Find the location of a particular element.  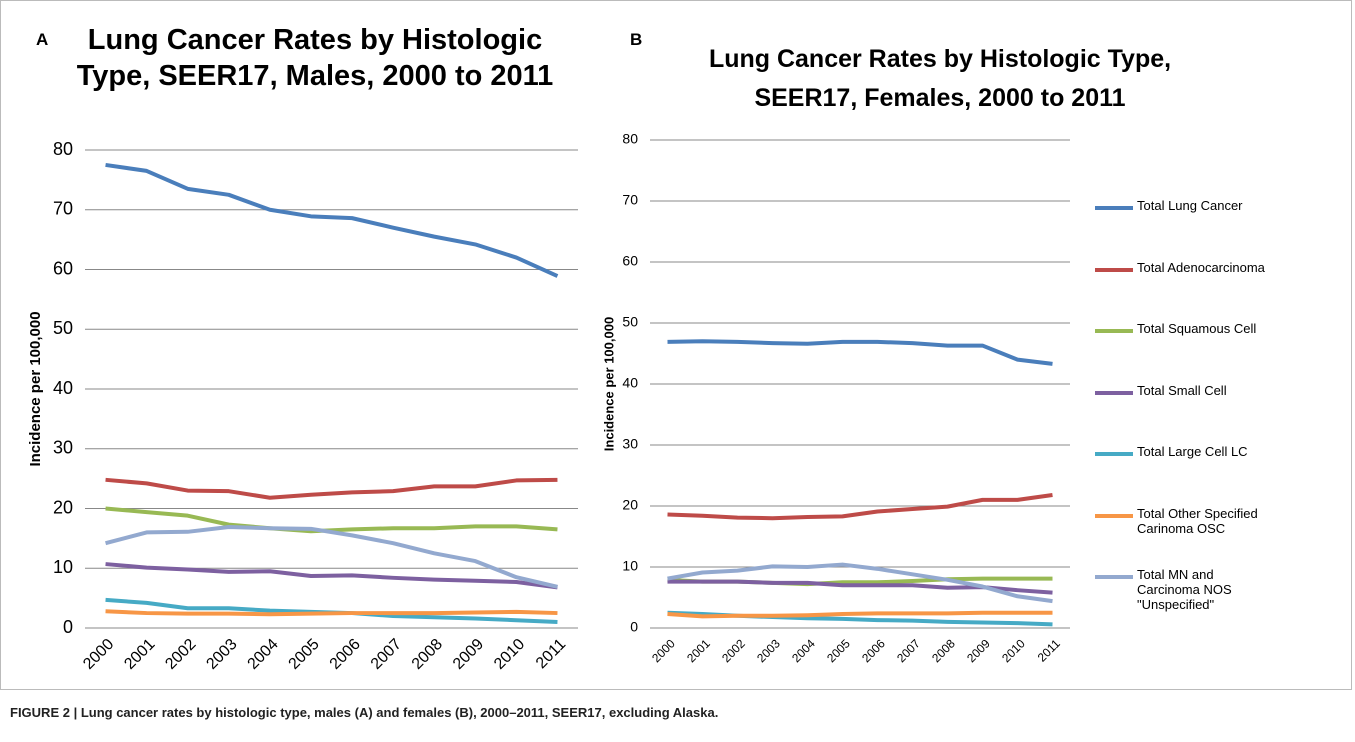

legend-label: Total MN and Carcinoma NOS "Unspecified" is located at coordinates (1184, 589).